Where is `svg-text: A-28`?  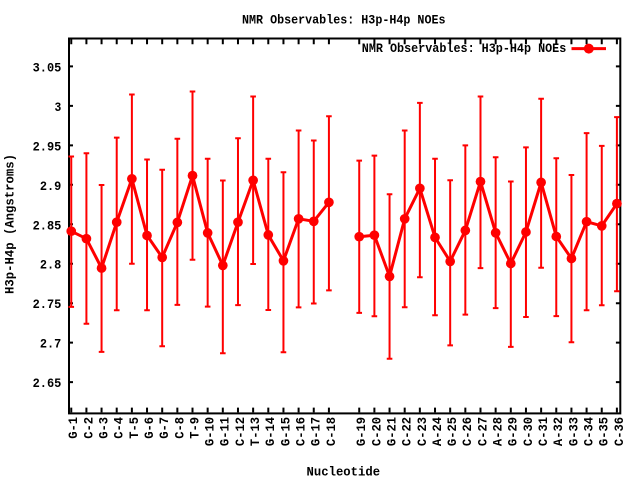 svg-text: A-28 is located at coordinates (498, 431).